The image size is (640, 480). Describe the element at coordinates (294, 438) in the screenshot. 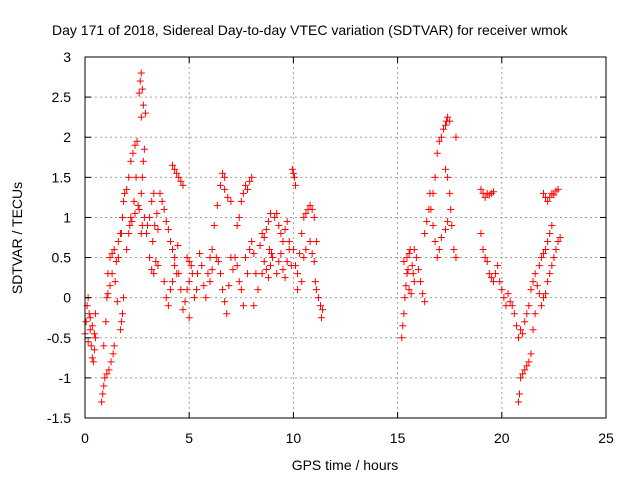

I see `x-tick-label: 10` at that location.